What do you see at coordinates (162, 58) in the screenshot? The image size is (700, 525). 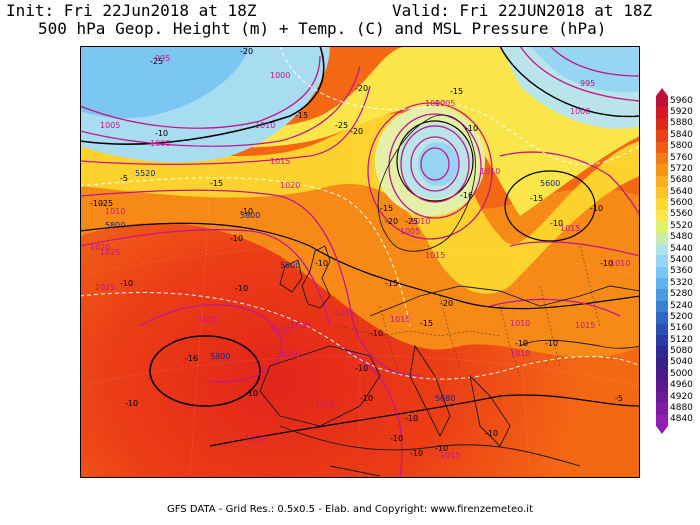 I see `isobar-label: 995` at bounding box center [162, 58].